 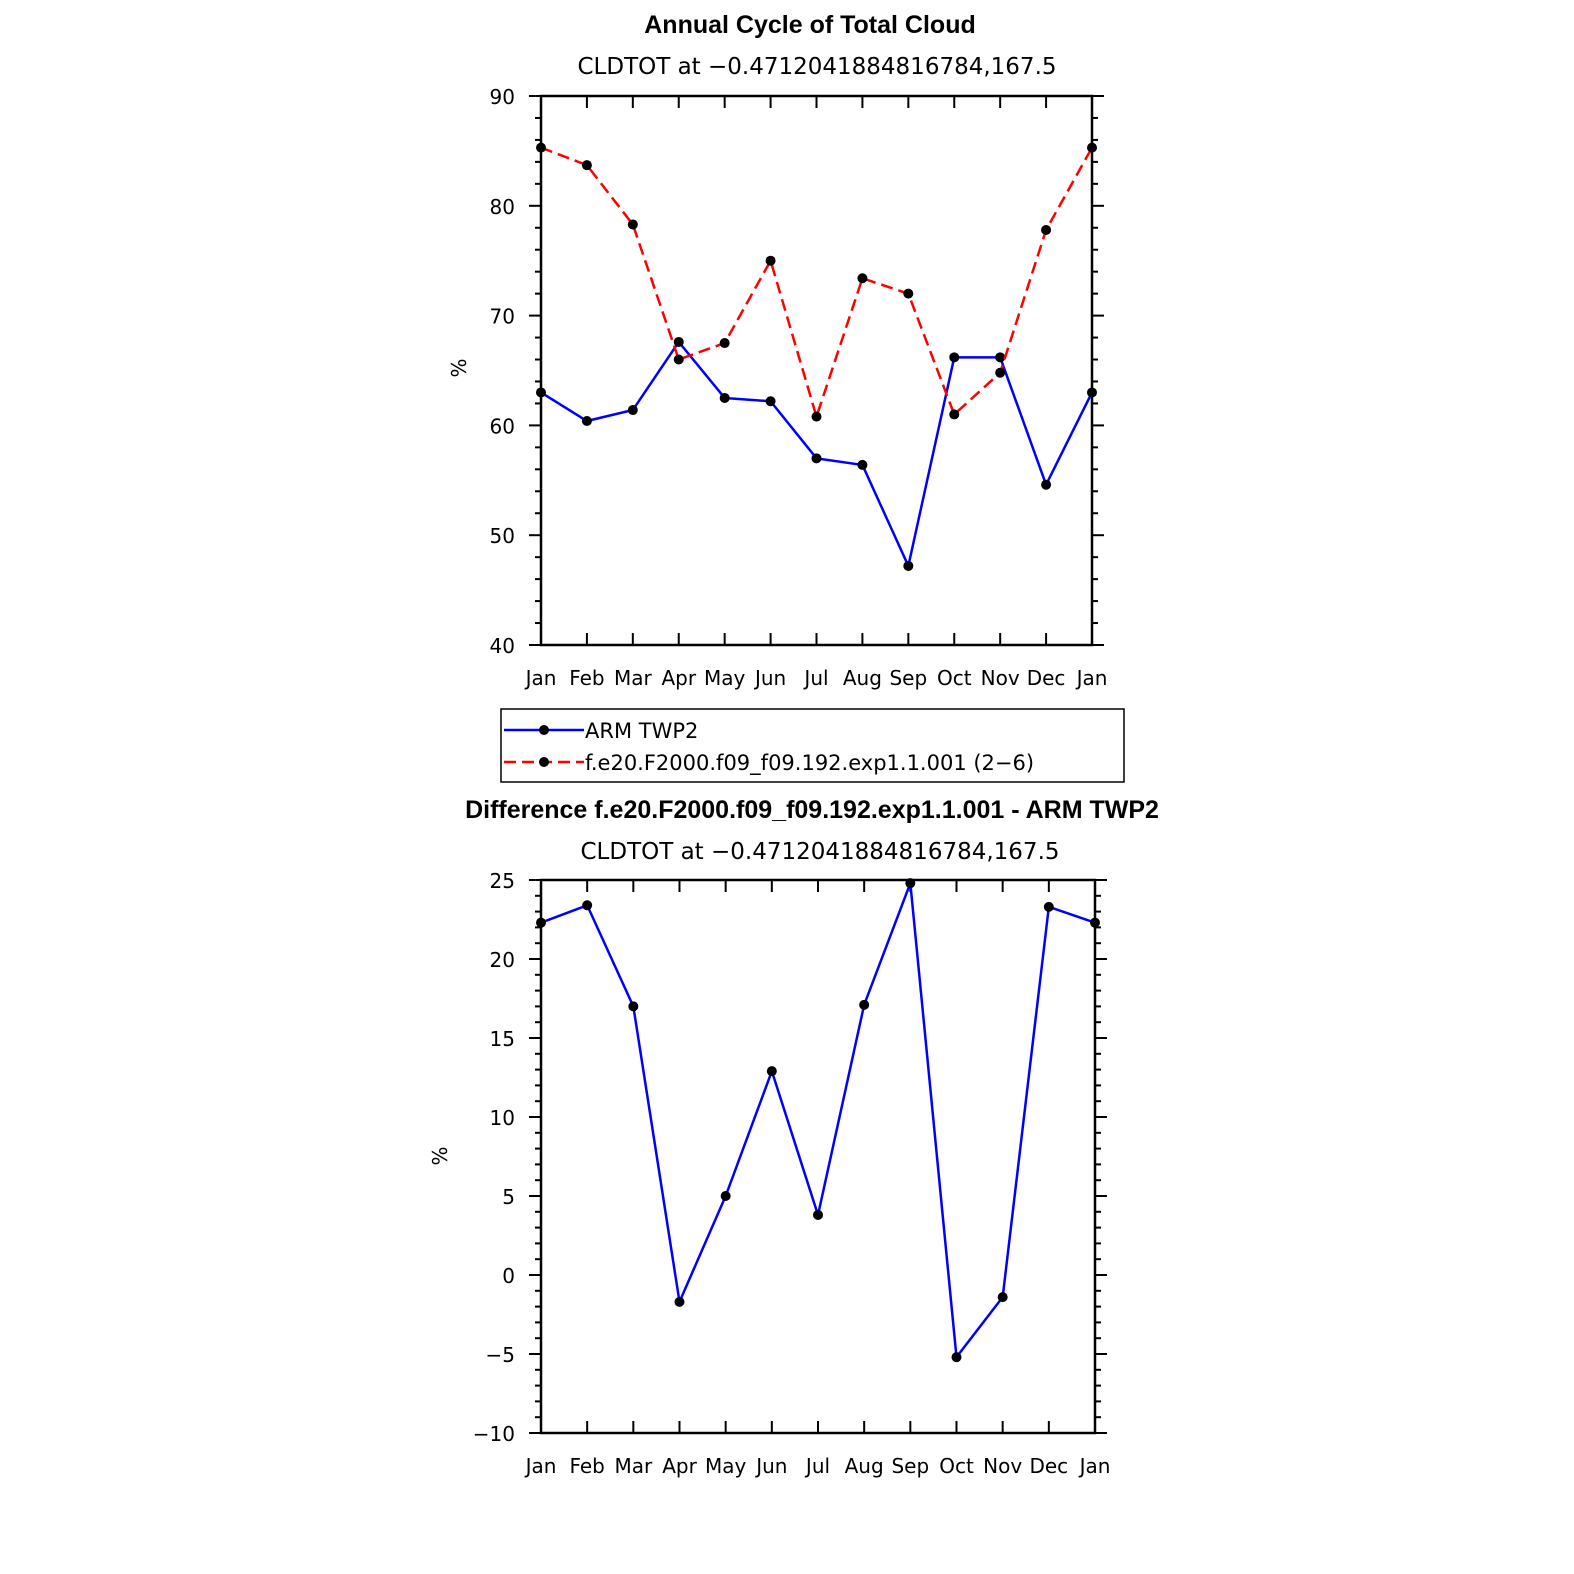 I want to click on legend-label-model: f.e20.F2000.f09_f09.192.exp1.1.001 (2−6), so click(x=809, y=763).